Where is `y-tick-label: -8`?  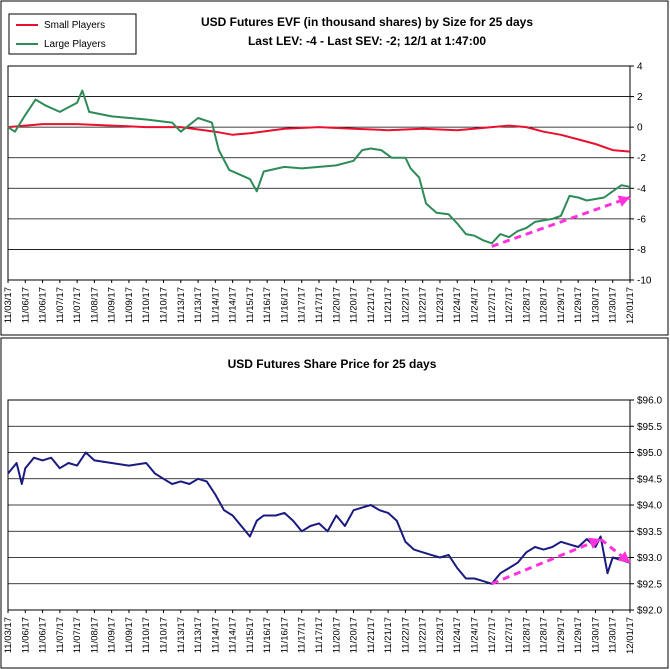
y-tick-label: -8 is located at coordinates (641, 250).